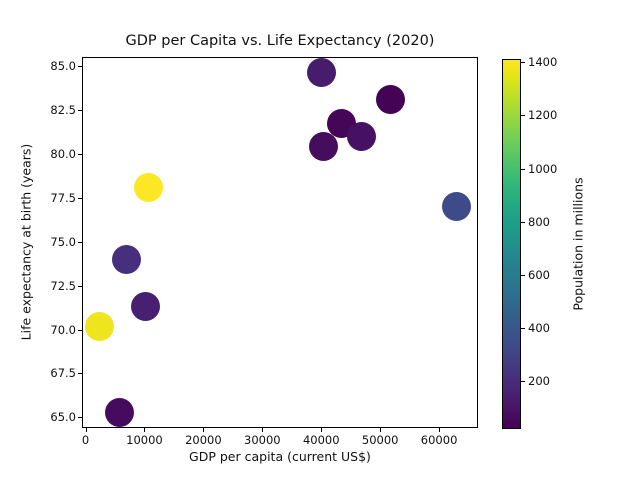 This screenshot has height=480, width=640. Describe the element at coordinates (63, 285) in the screenshot. I see `y-tick-label: 72.5` at that location.